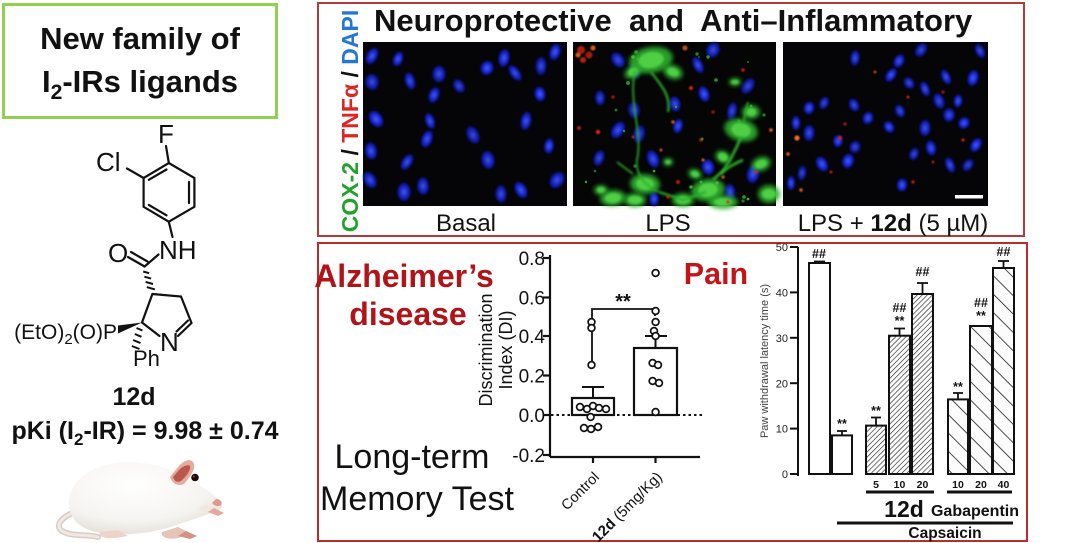 The height and width of the screenshot is (543, 1080). What do you see at coordinates (169, 342) in the screenshot?
I see `svg-text: N` at bounding box center [169, 342].